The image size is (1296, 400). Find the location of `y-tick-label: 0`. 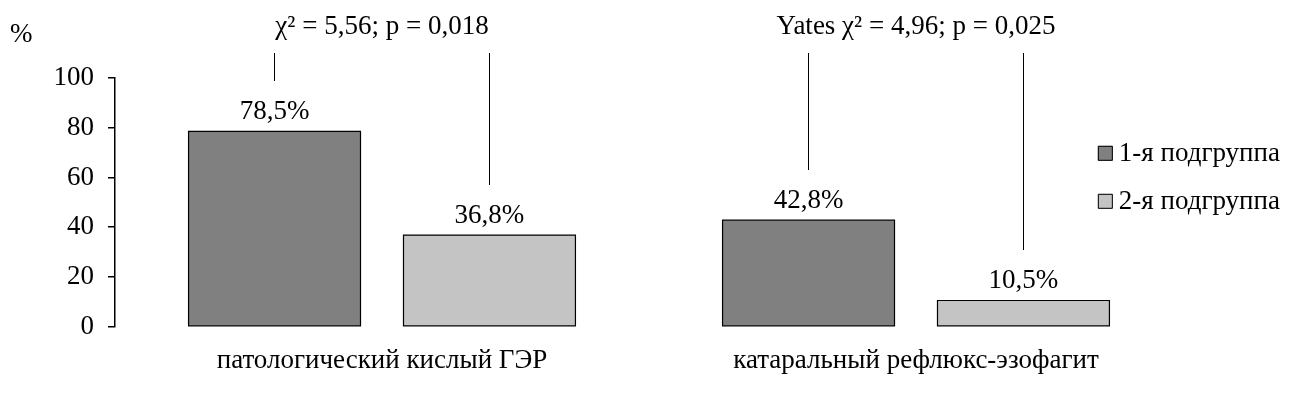

y-tick-label: 0 is located at coordinates (87, 324).